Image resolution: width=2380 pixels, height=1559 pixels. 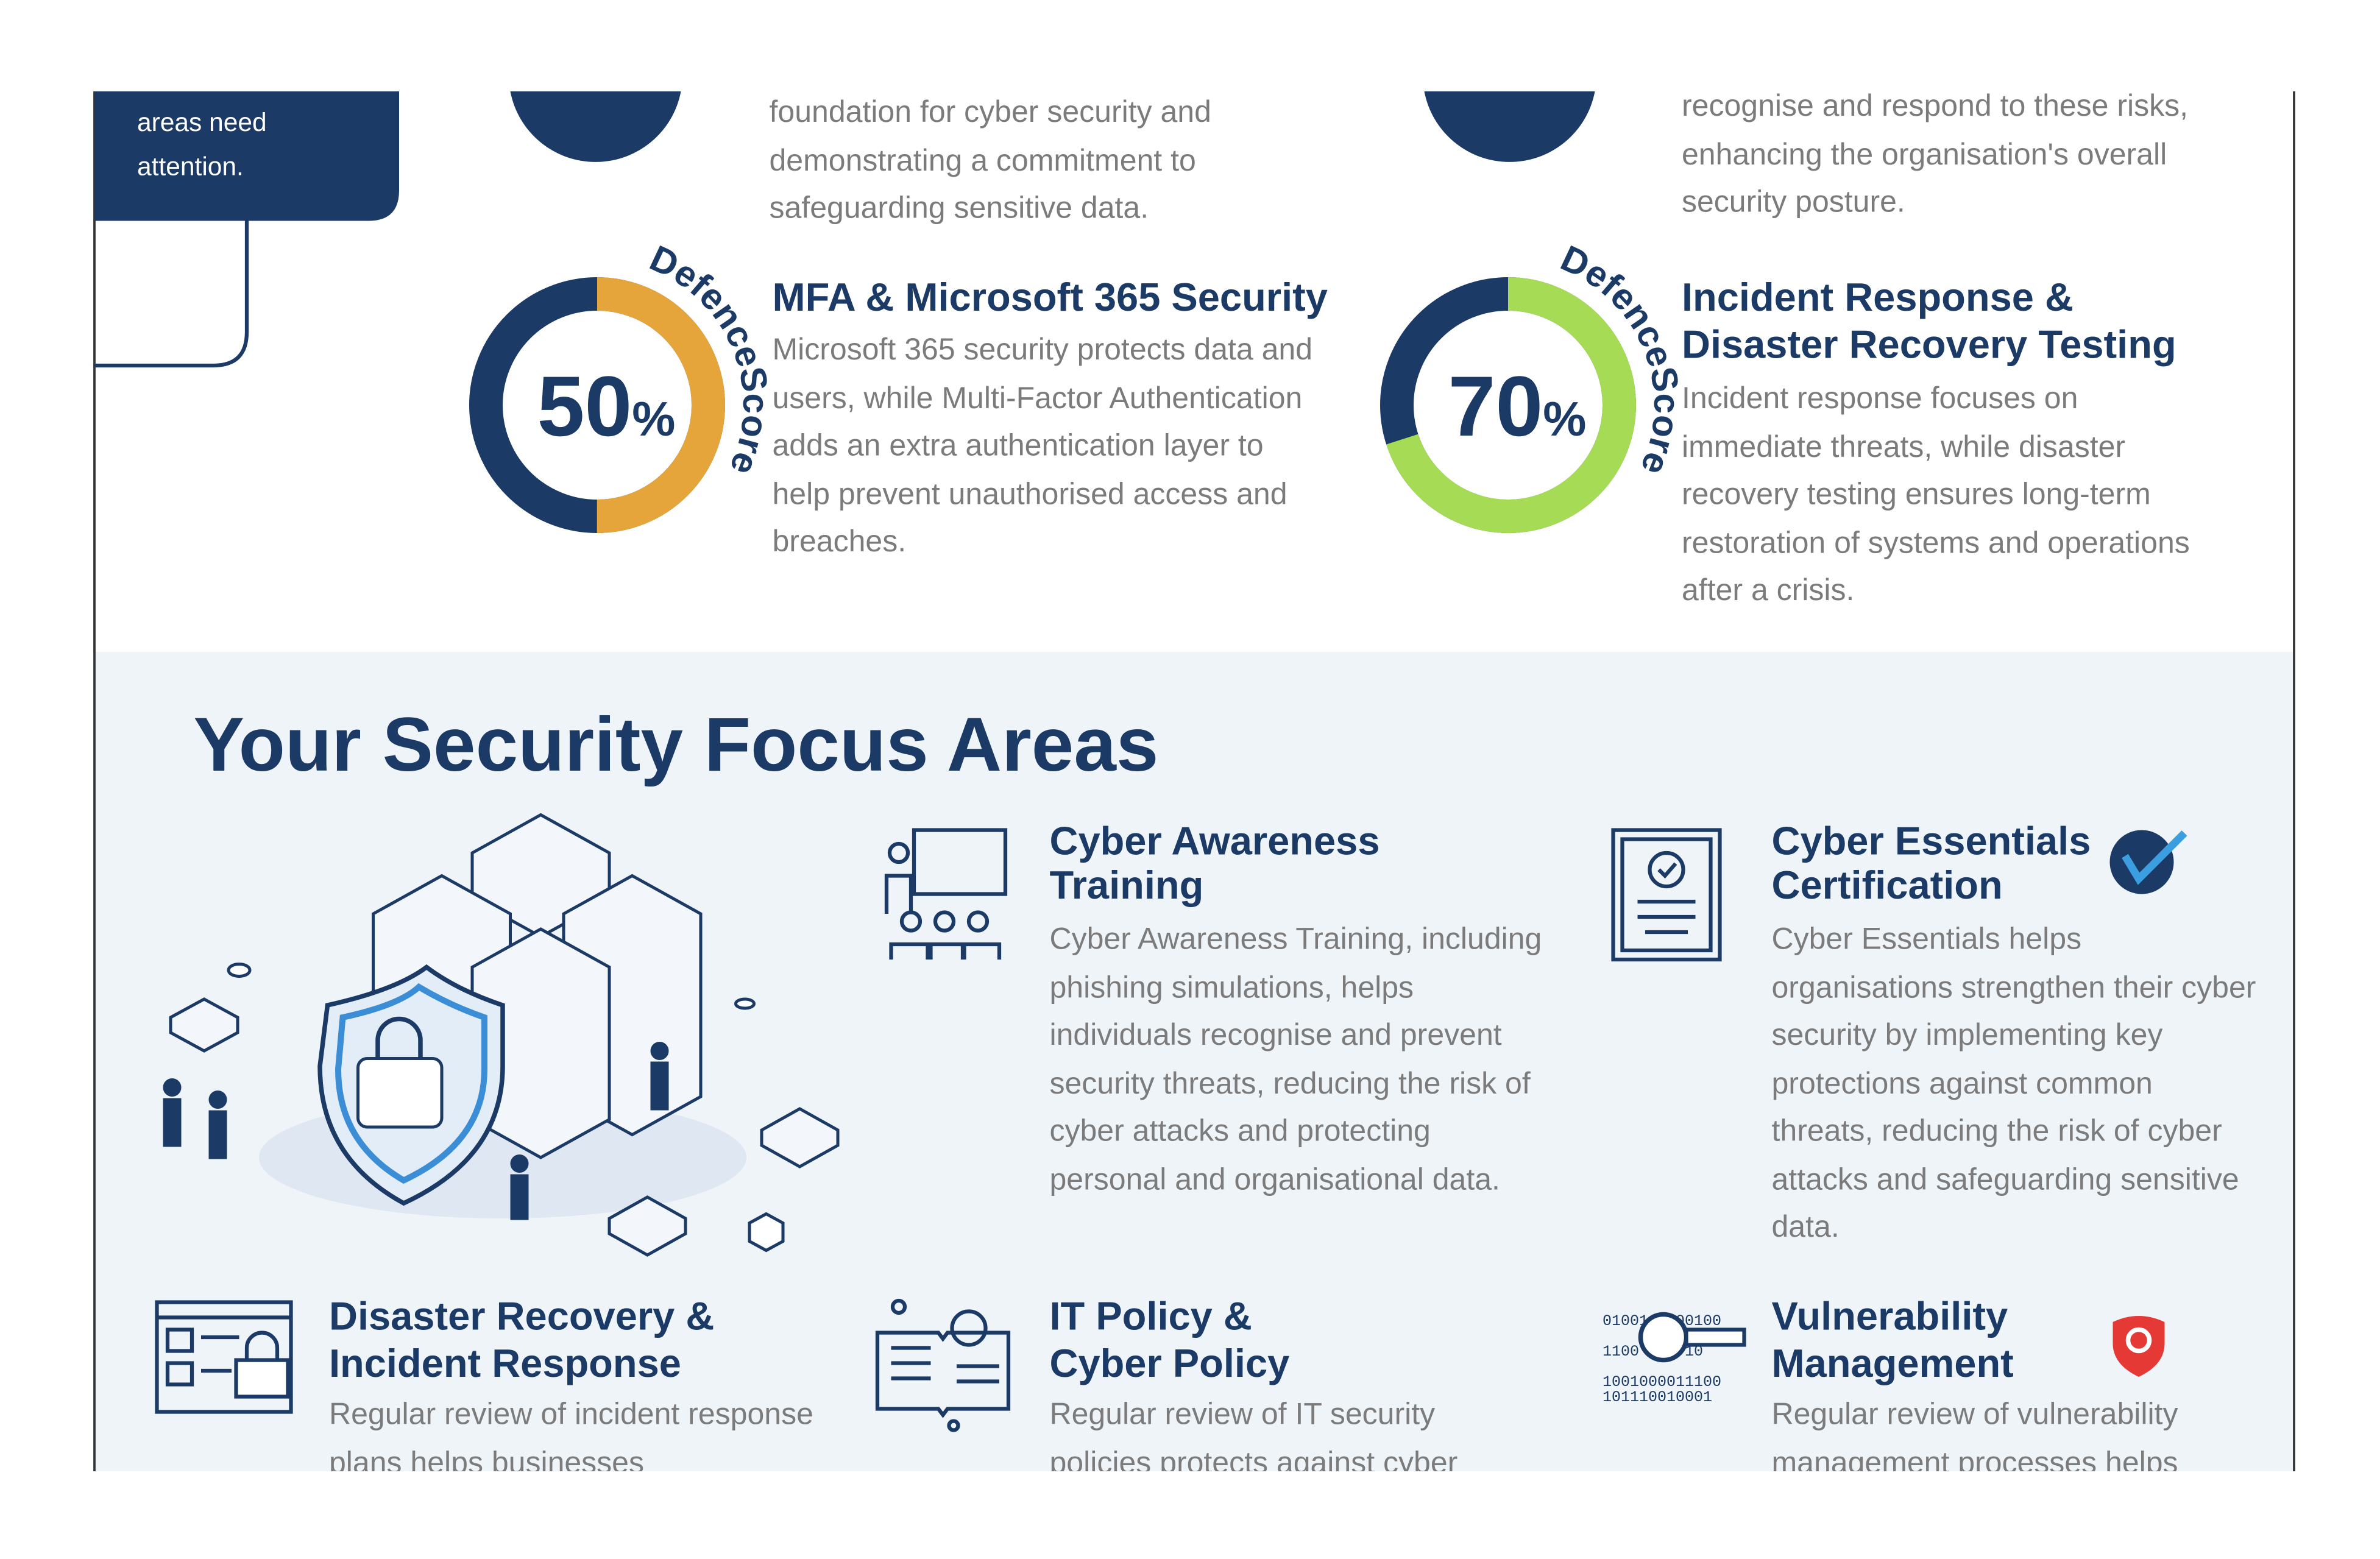 What do you see at coordinates (1657, 1397) in the screenshot?
I see `svg-text: 101110010001` at bounding box center [1657, 1397].